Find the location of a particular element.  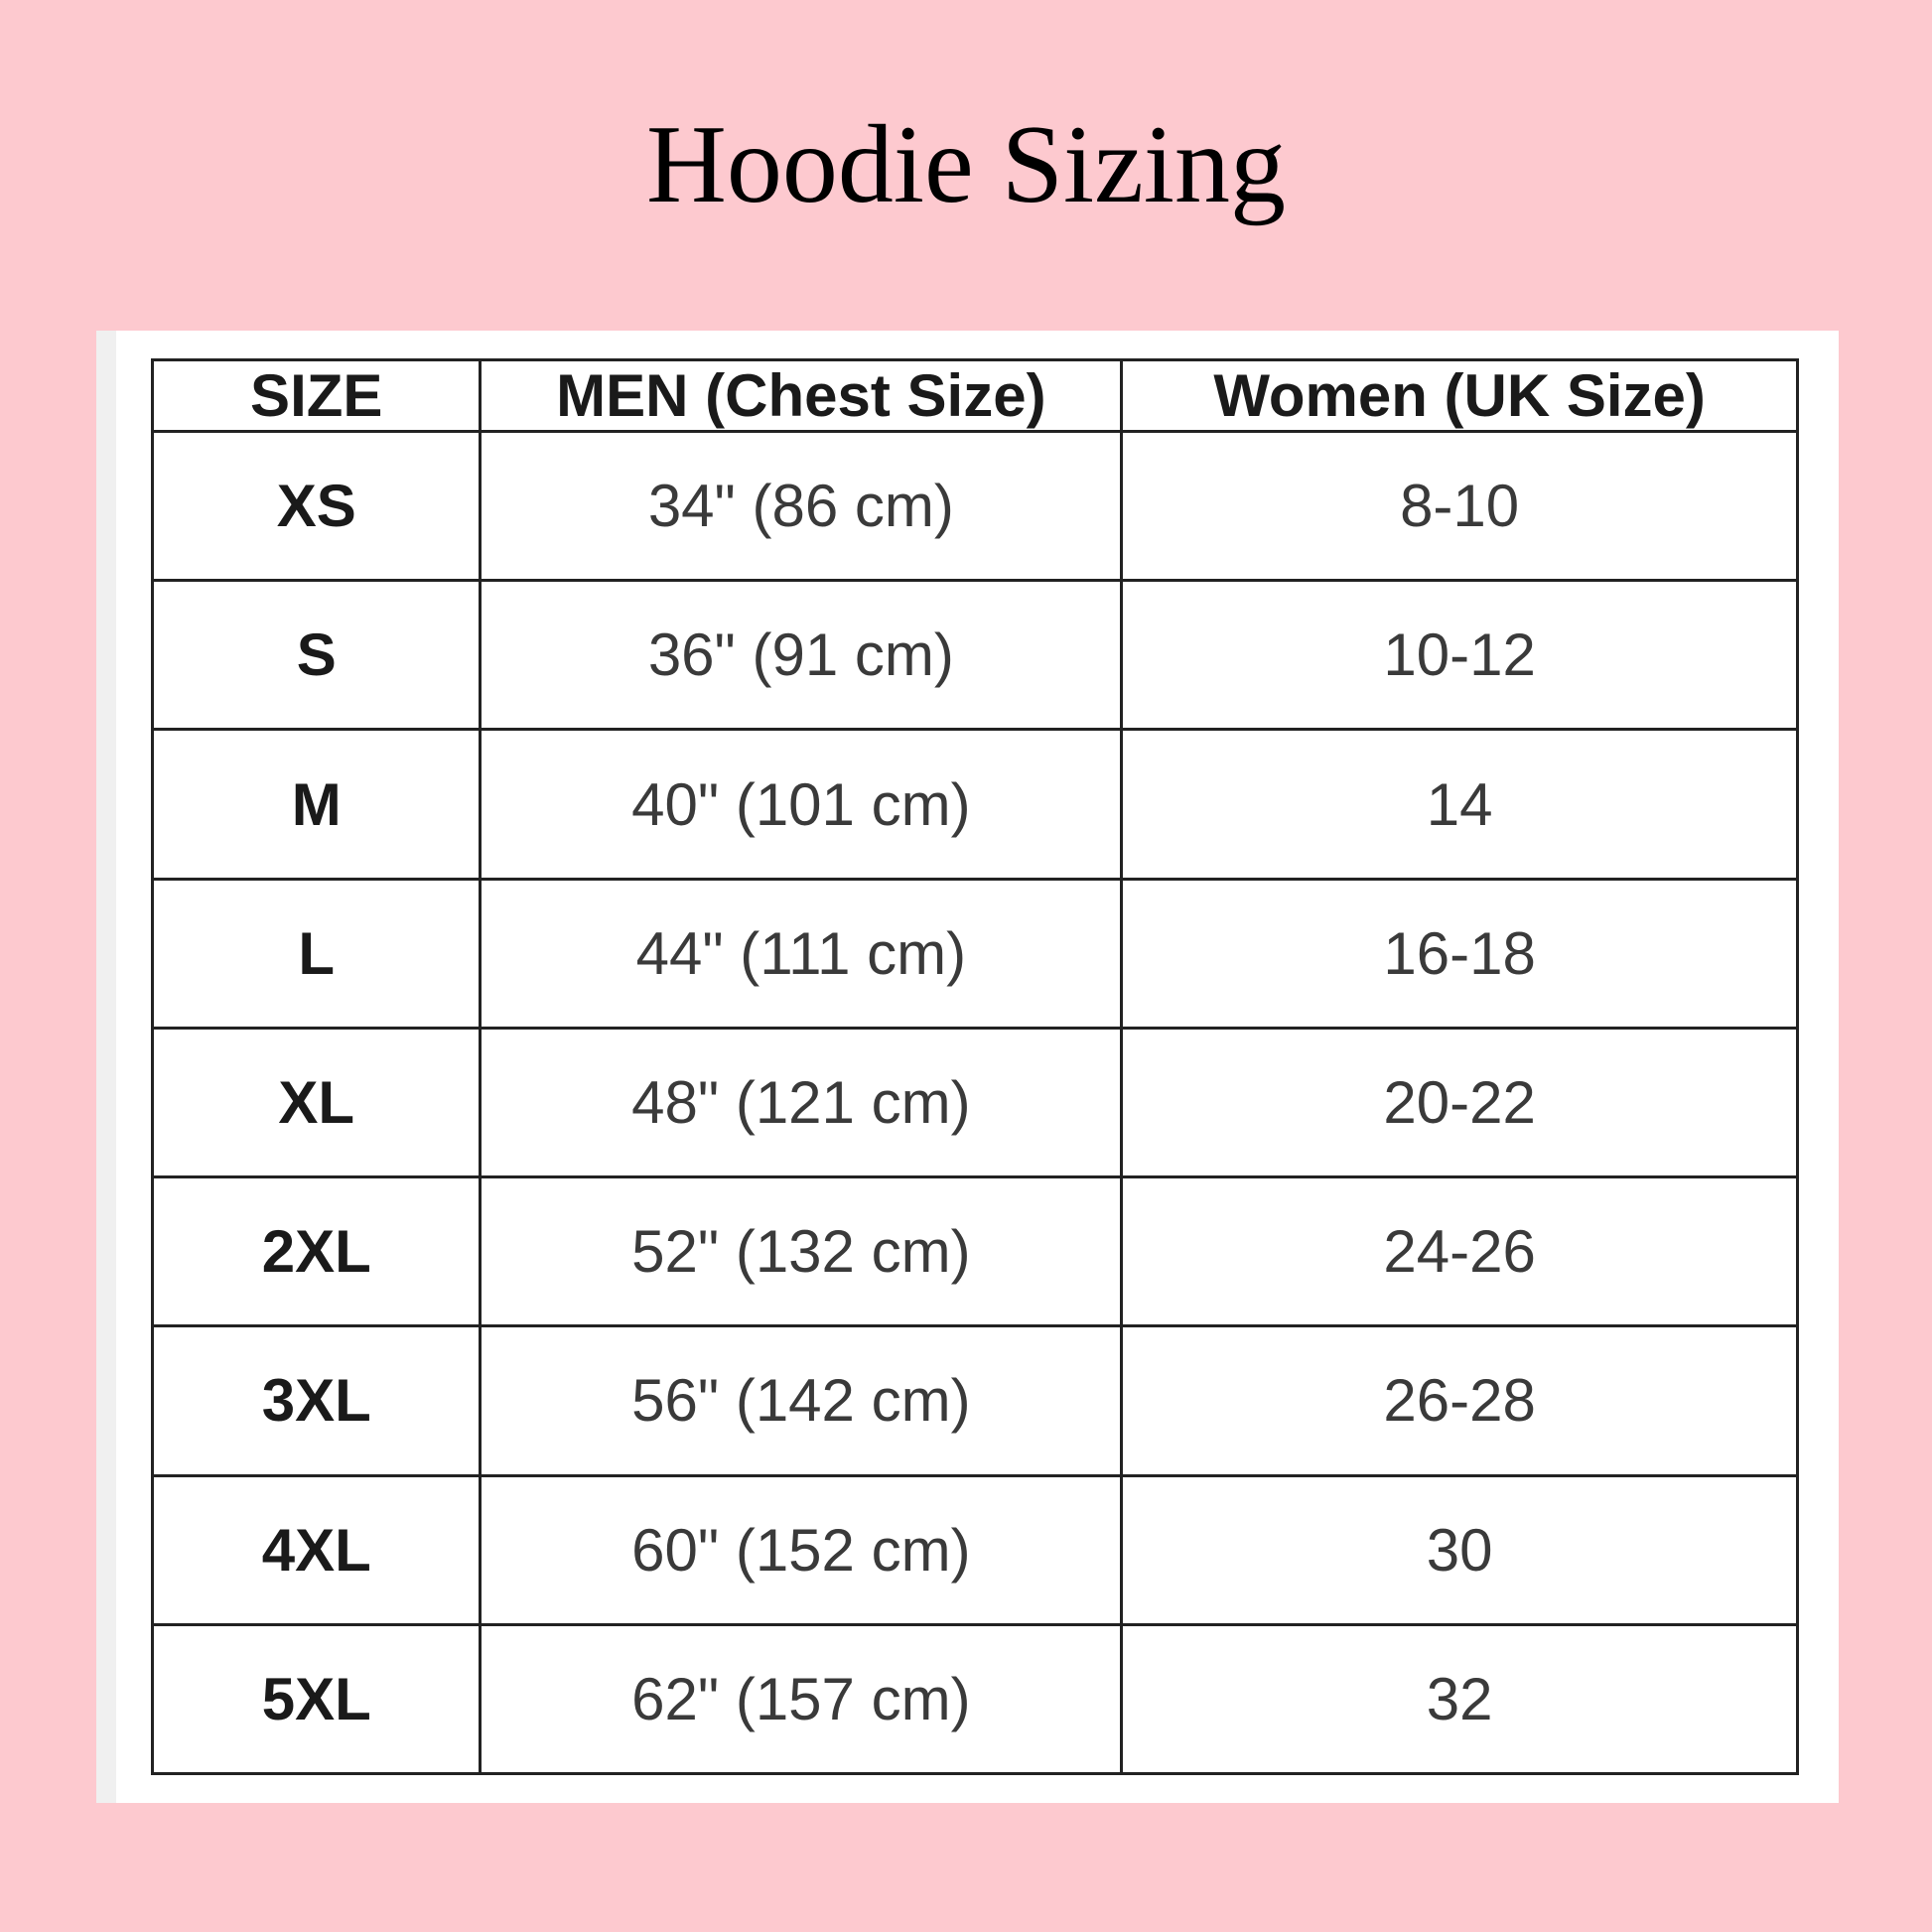

size-cell: XS is located at coordinates (316, 506).